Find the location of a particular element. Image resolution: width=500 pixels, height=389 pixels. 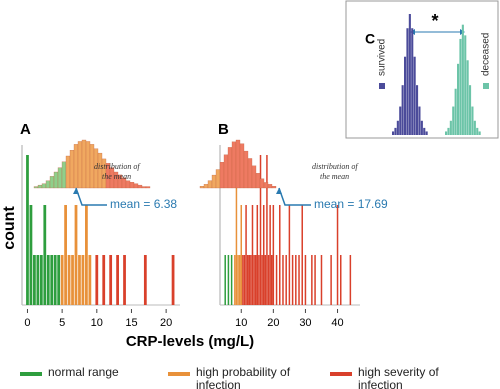

legend-label: survived is located at coordinates (382, 57).